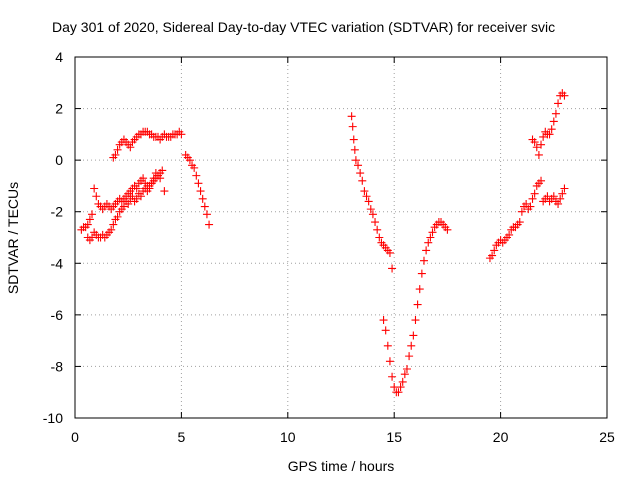  What do you see at coordinates (147, 144) in the screenshot?
I see `series-seg-c` at bounding box center [147, 144].